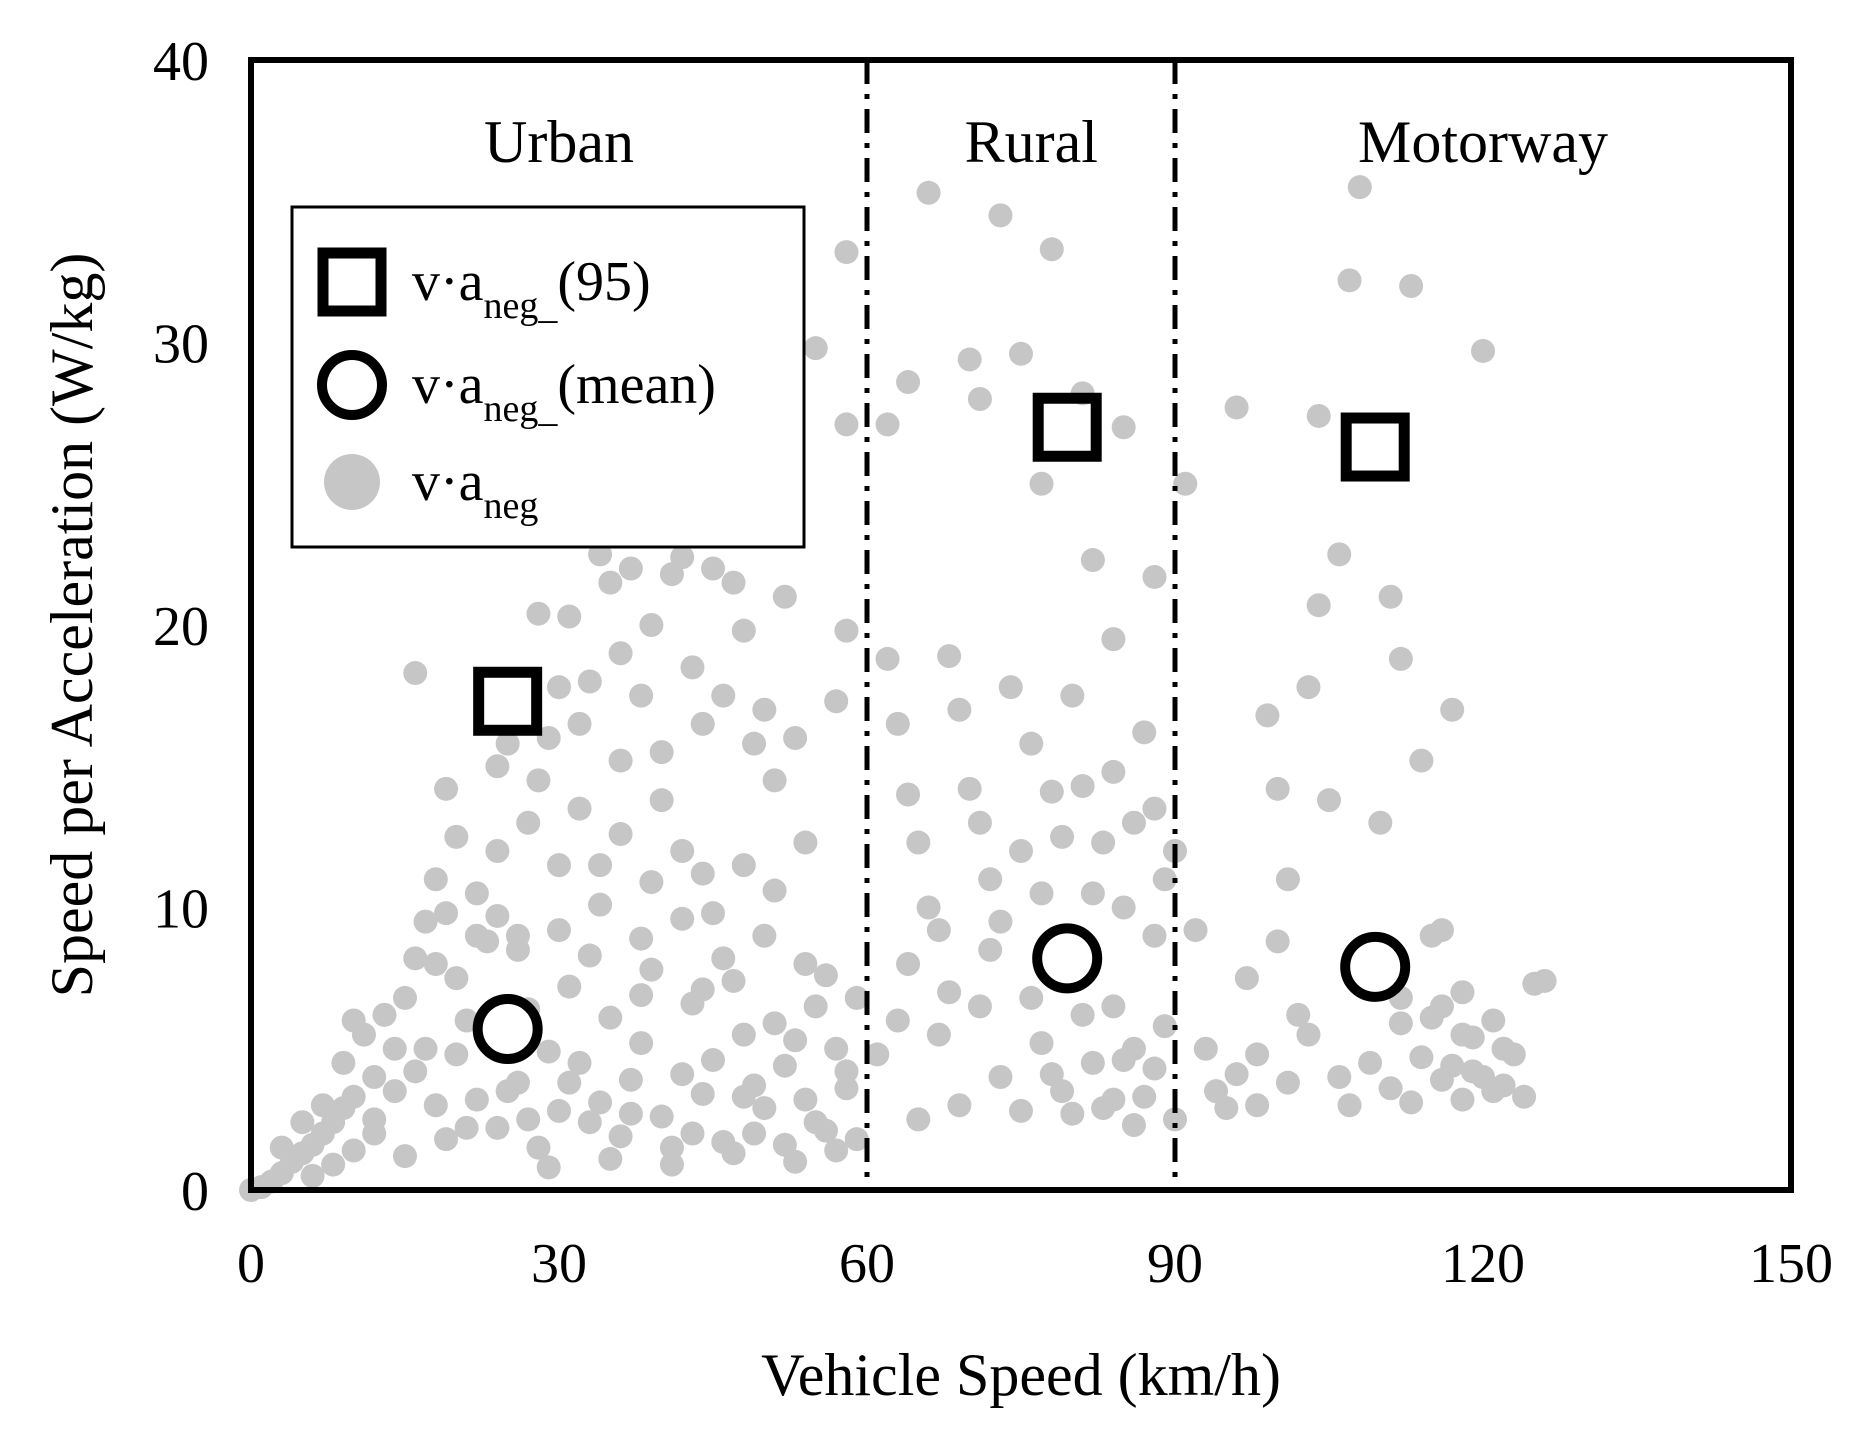  Describe the element at coordinates (1483, 142) in the screenshot. I see `region-label: Motorway` at that location.